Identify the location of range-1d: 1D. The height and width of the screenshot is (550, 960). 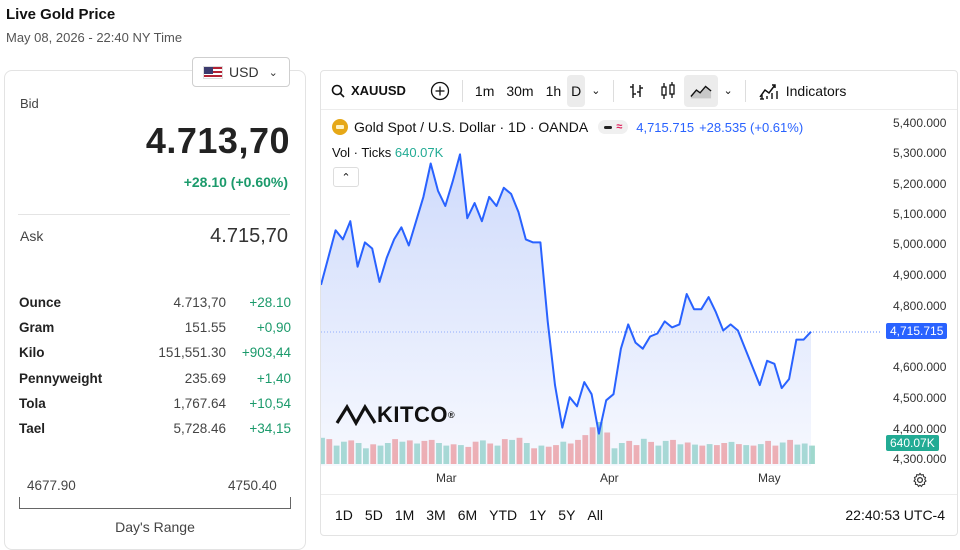
(344, 514).